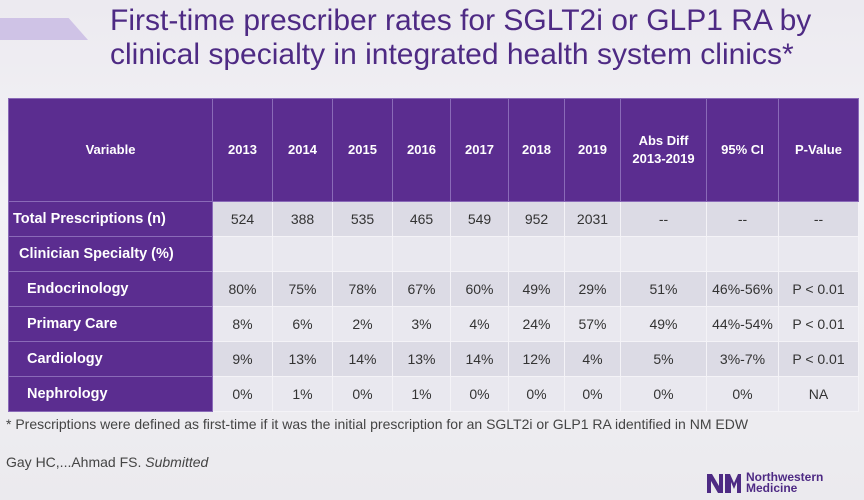  I want to click on row-label: Primary Care, so click(110, 324).